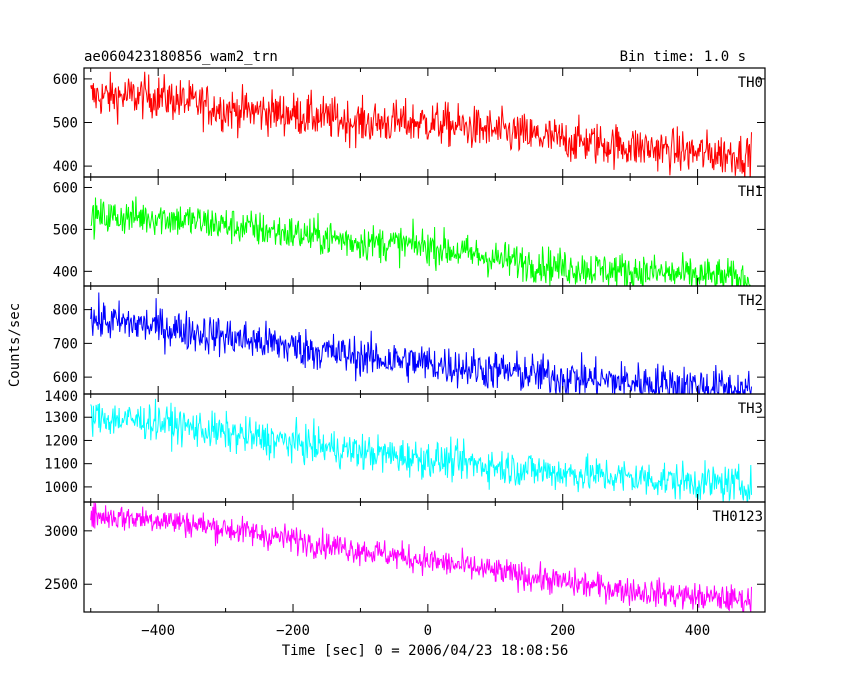  What do you see at coordinates (750, 83) in the screenshot?
I see `panel-label-th0: TH0` at bounding box center [750, 83].